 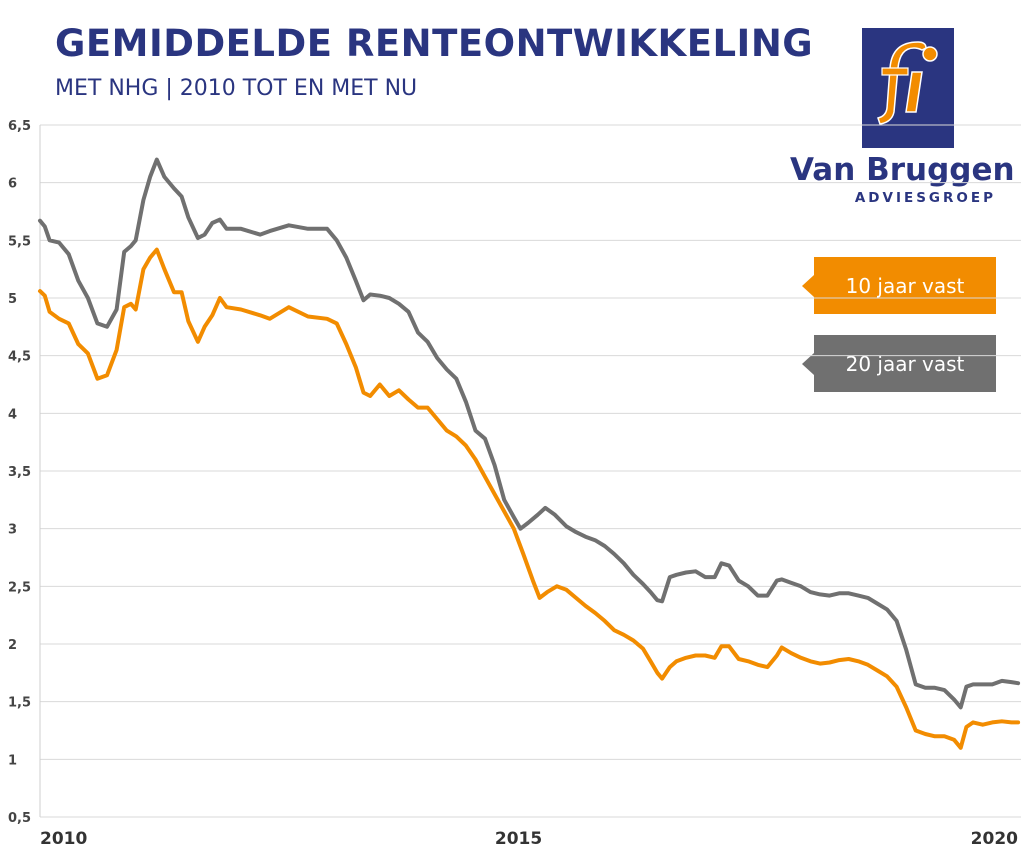 I want to click on y-tick-label: 0,5, so click(x=19, y=818).